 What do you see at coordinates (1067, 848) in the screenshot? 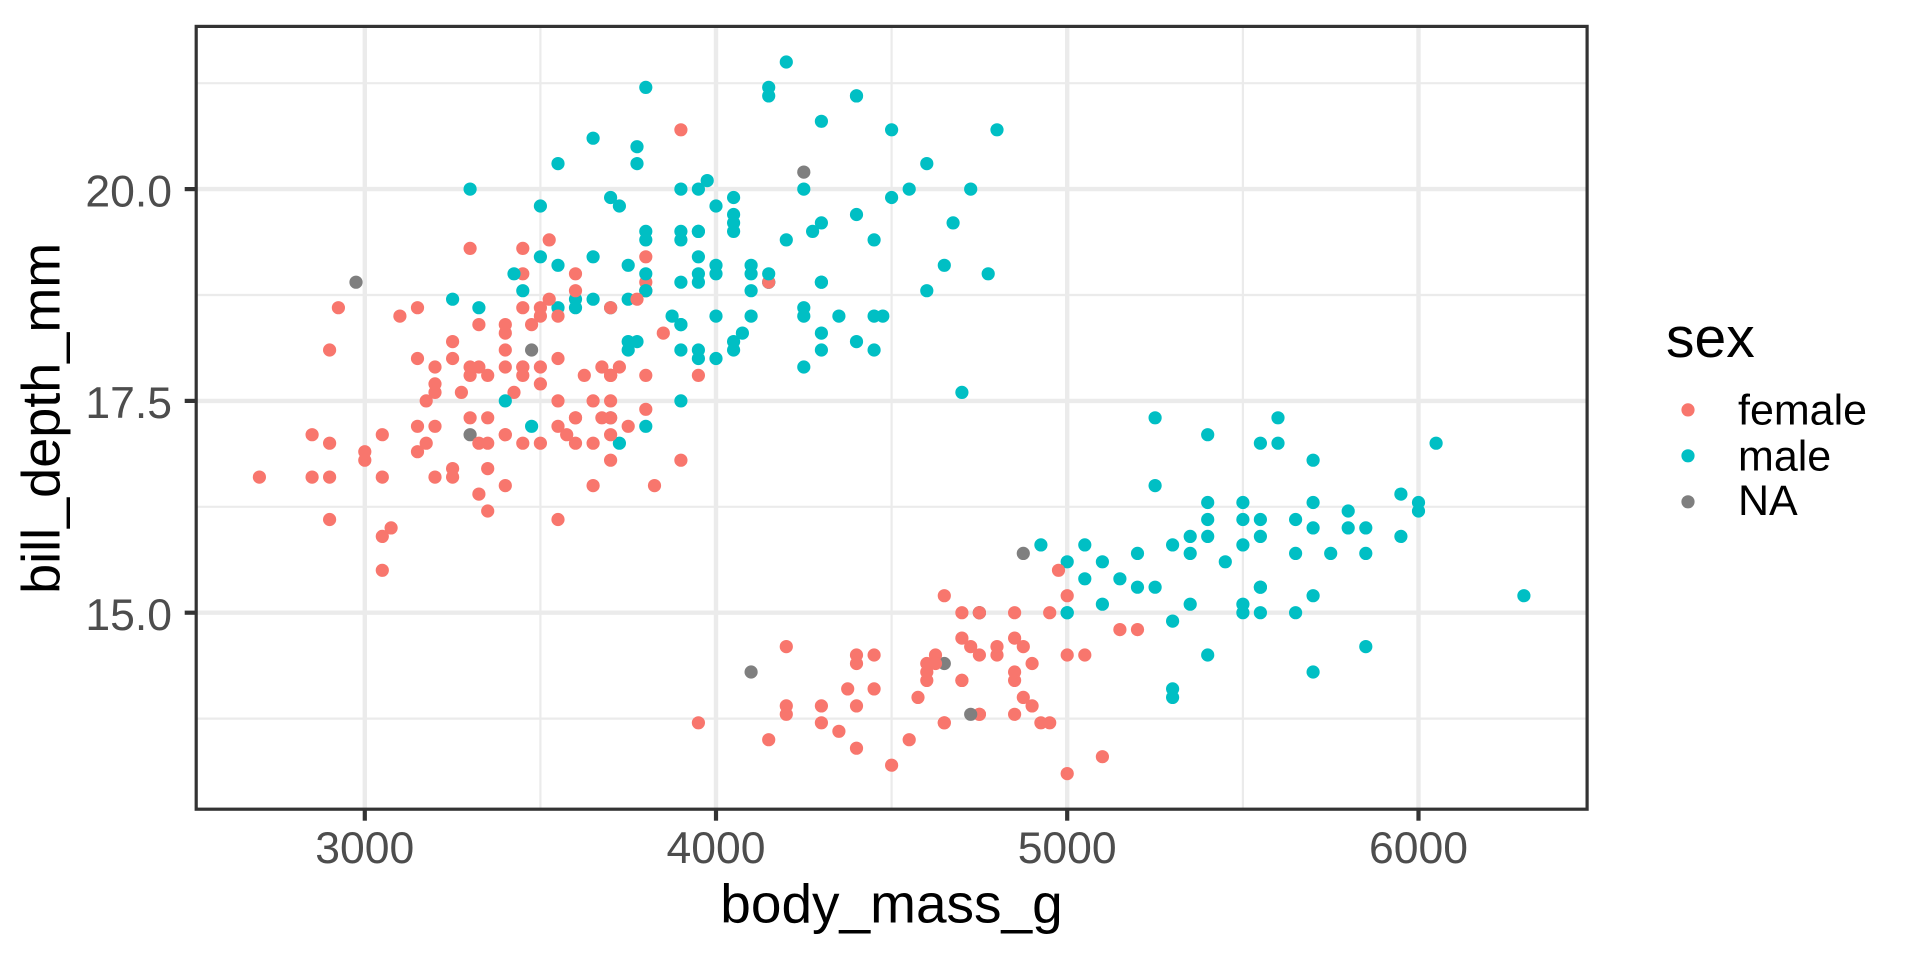
I see `svg-text: 5000` at bounding box center [1067, 848].